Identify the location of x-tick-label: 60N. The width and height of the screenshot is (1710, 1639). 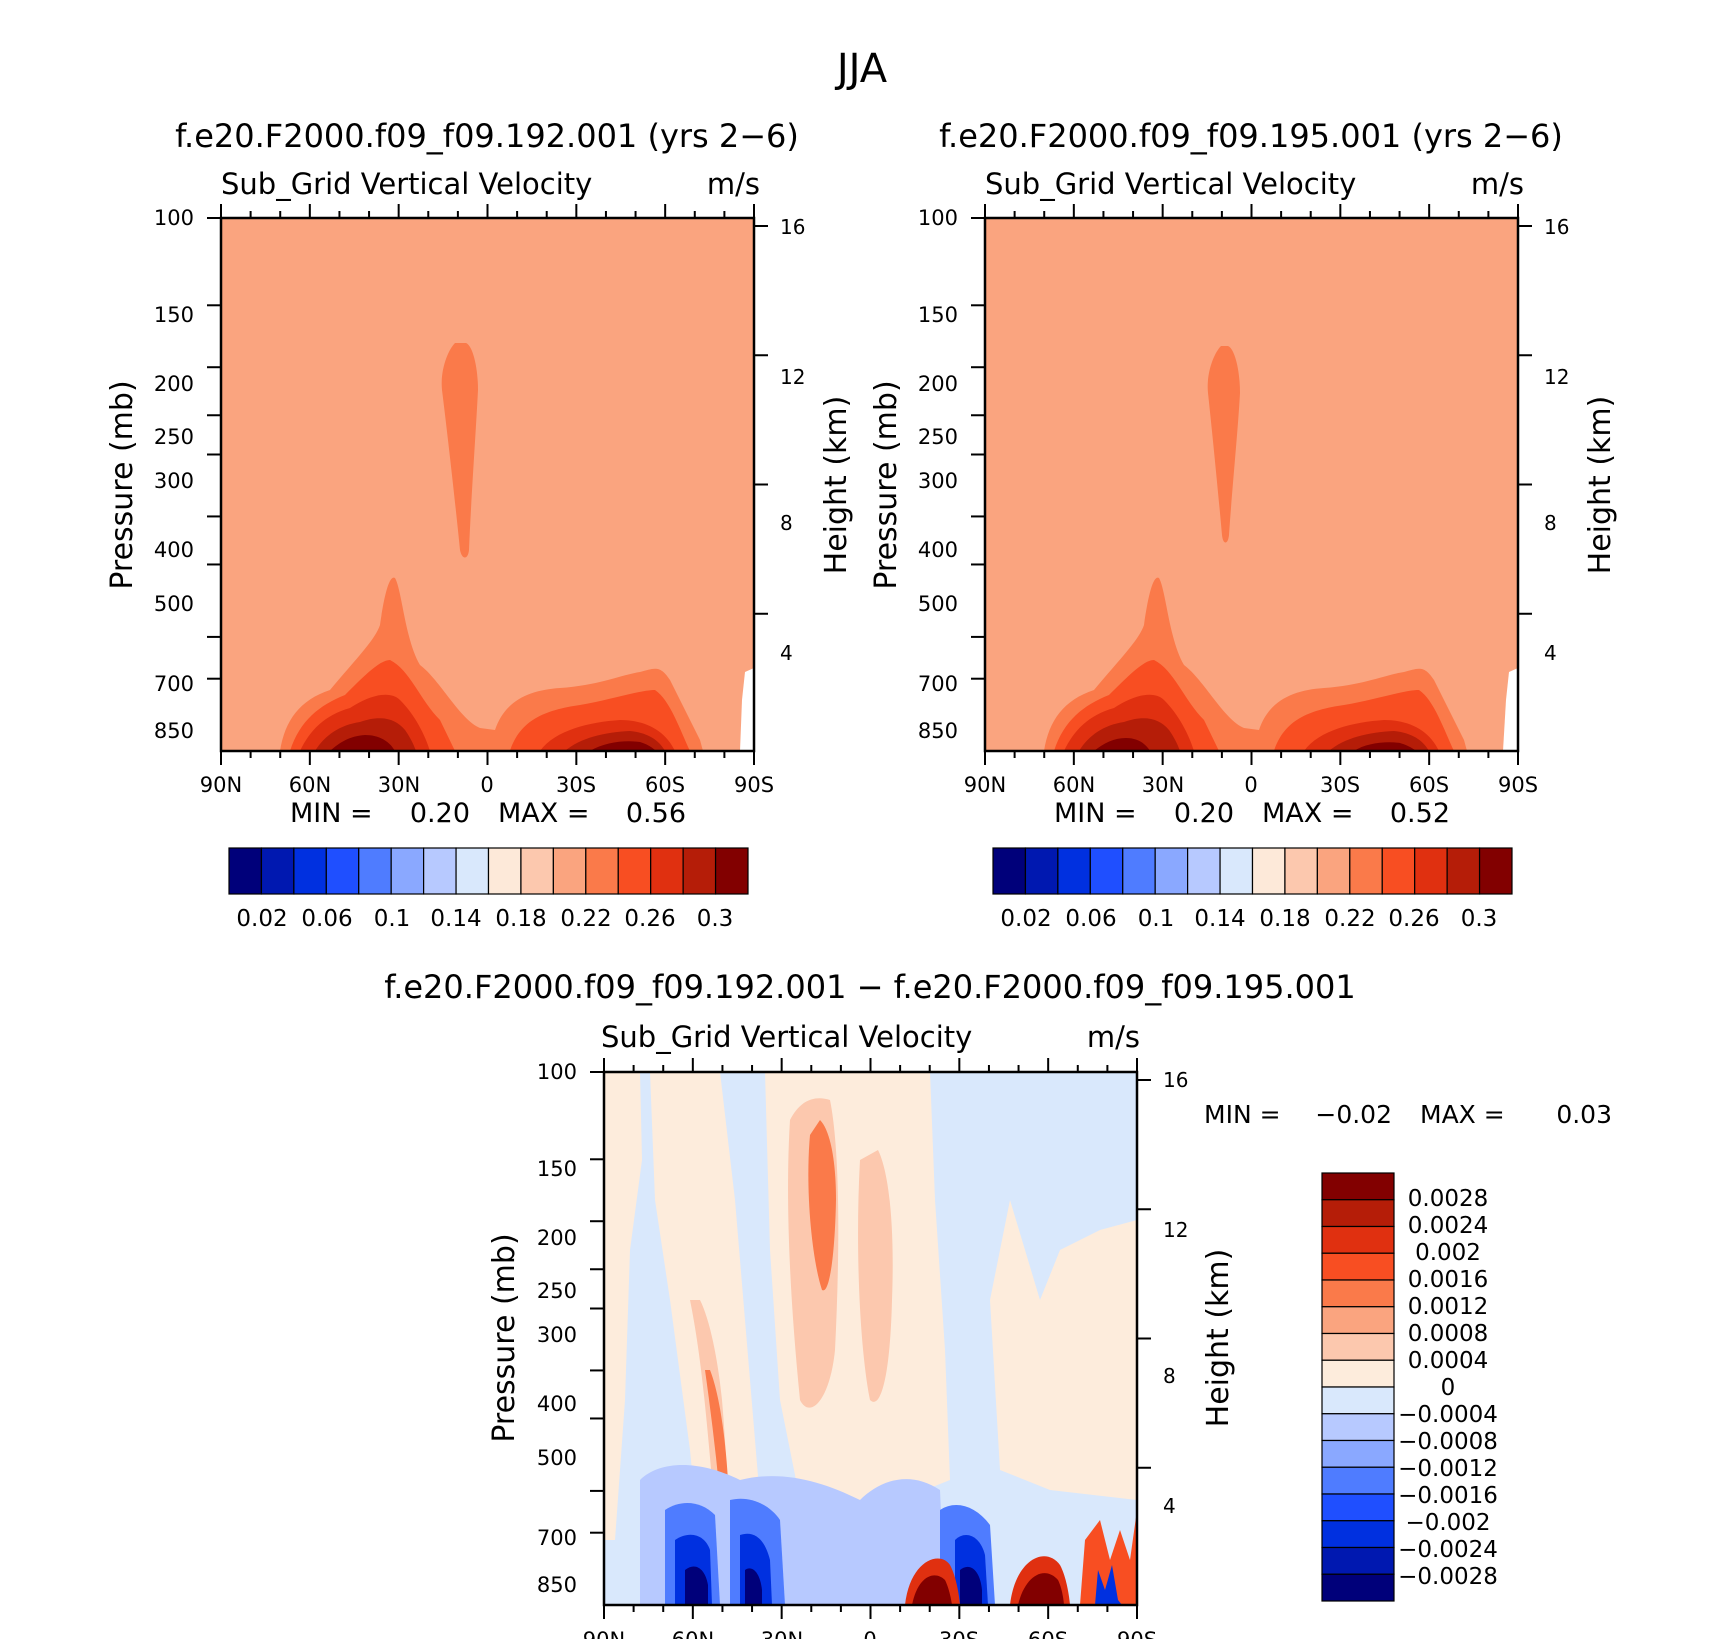
(1074, 785).